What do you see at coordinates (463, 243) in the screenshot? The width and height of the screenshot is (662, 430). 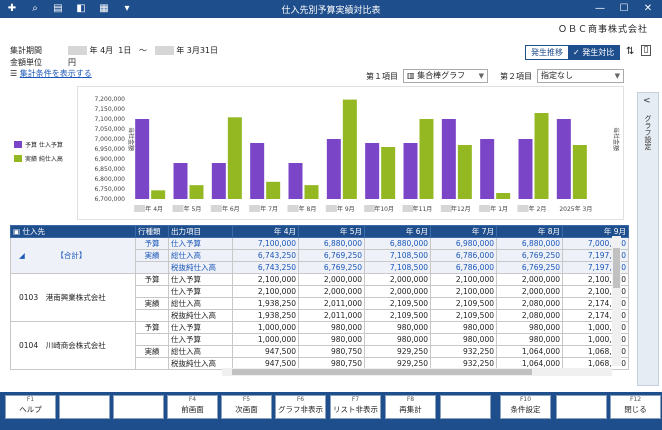 I see `value-cell: 6,980,000` at bounding box center [463, 243].